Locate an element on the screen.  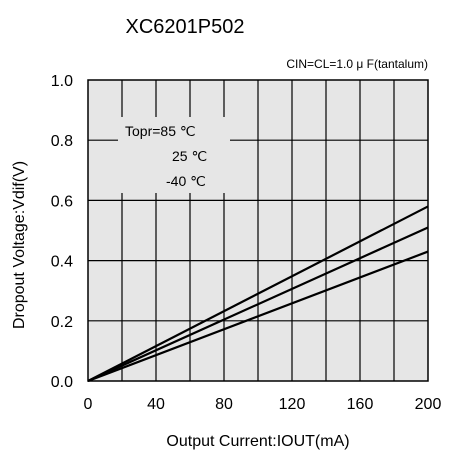
x-axis-label: Output Current:IOUT(mA) is located at coordinates (257, 441).